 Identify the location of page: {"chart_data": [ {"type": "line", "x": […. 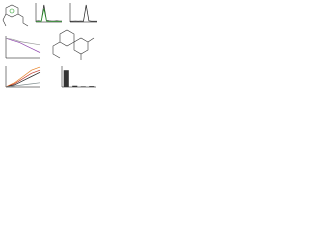
(50, 45).